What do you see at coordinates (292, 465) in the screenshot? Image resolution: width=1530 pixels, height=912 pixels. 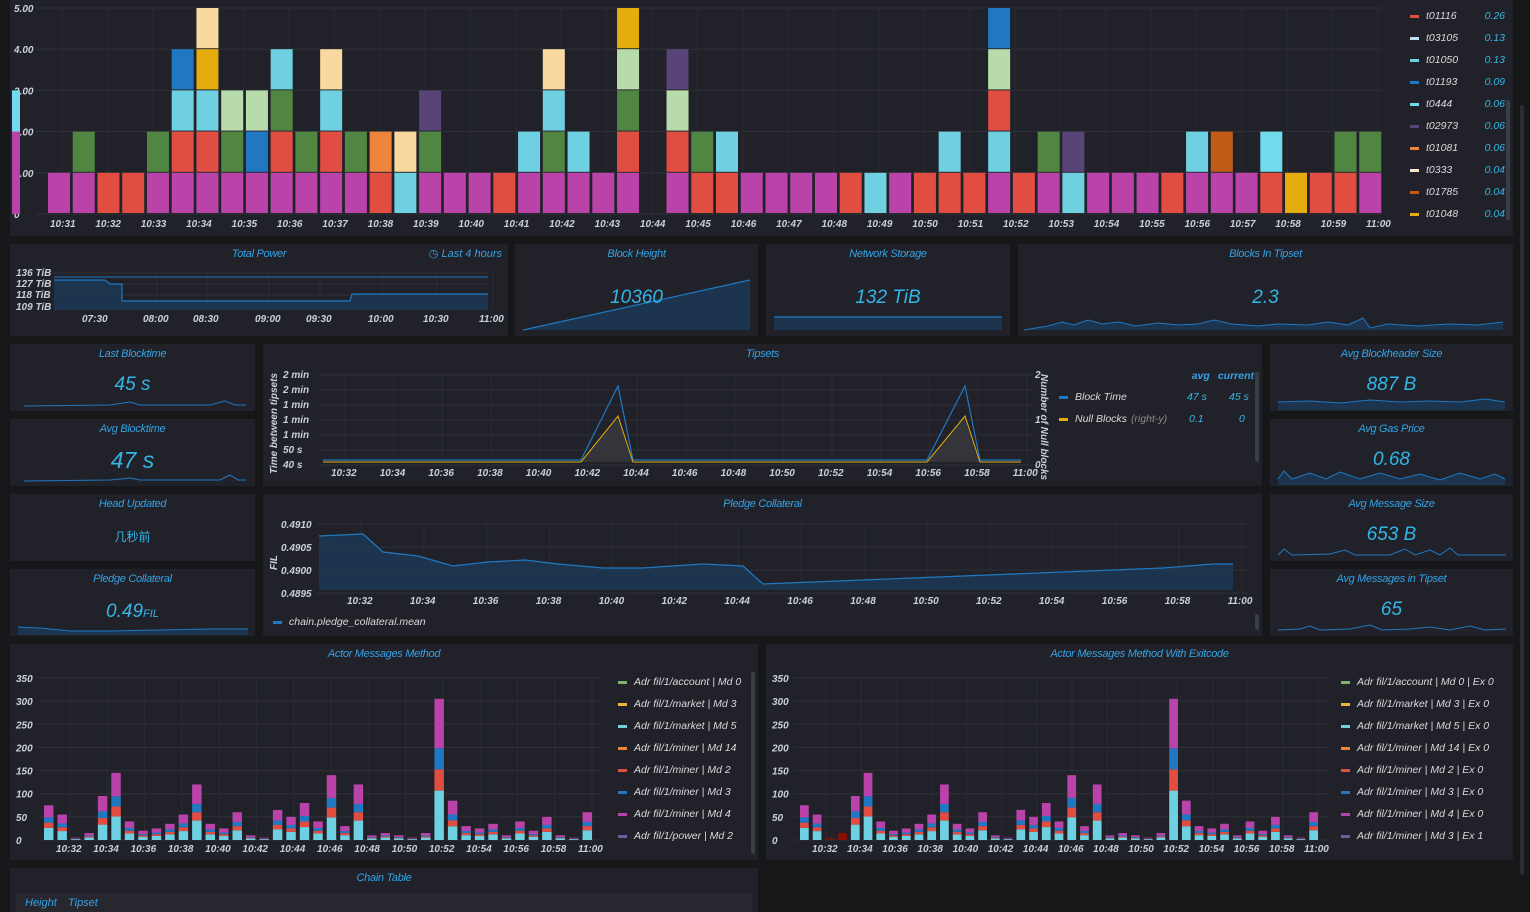 I see `y-tick-label: 40 s` at bounding box center [292, 465].